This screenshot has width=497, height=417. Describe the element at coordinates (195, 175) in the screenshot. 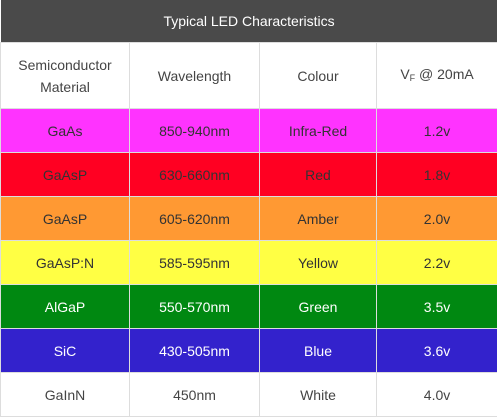

I see `cell-wavelength: 630-660nm` at that location.